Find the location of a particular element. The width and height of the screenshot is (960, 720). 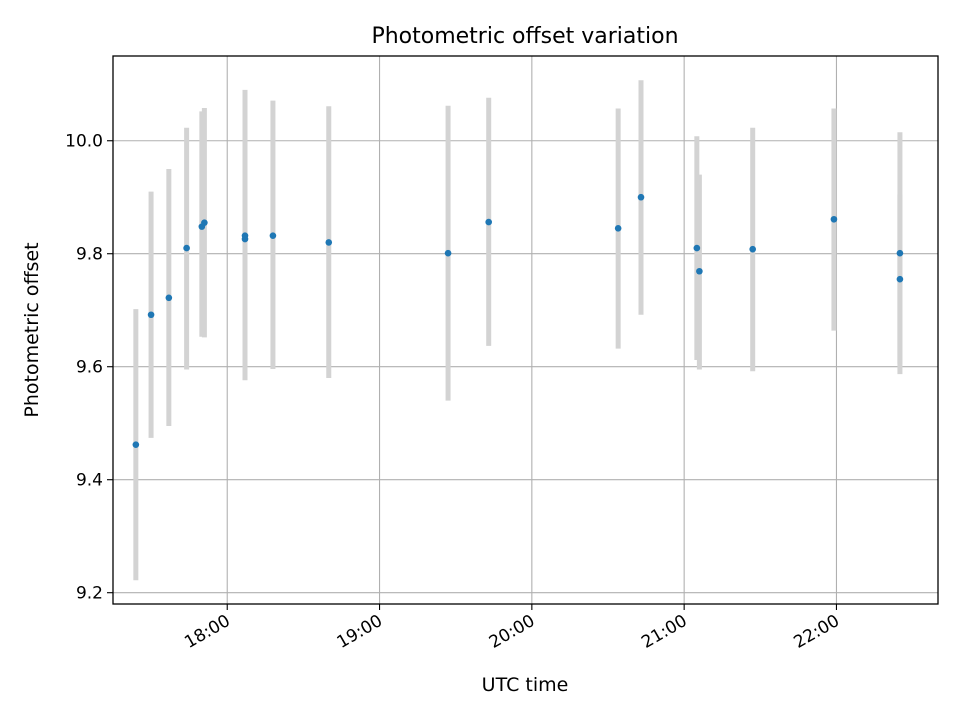

x-tick-label: 20:00 is located at coordinates (512, 632).